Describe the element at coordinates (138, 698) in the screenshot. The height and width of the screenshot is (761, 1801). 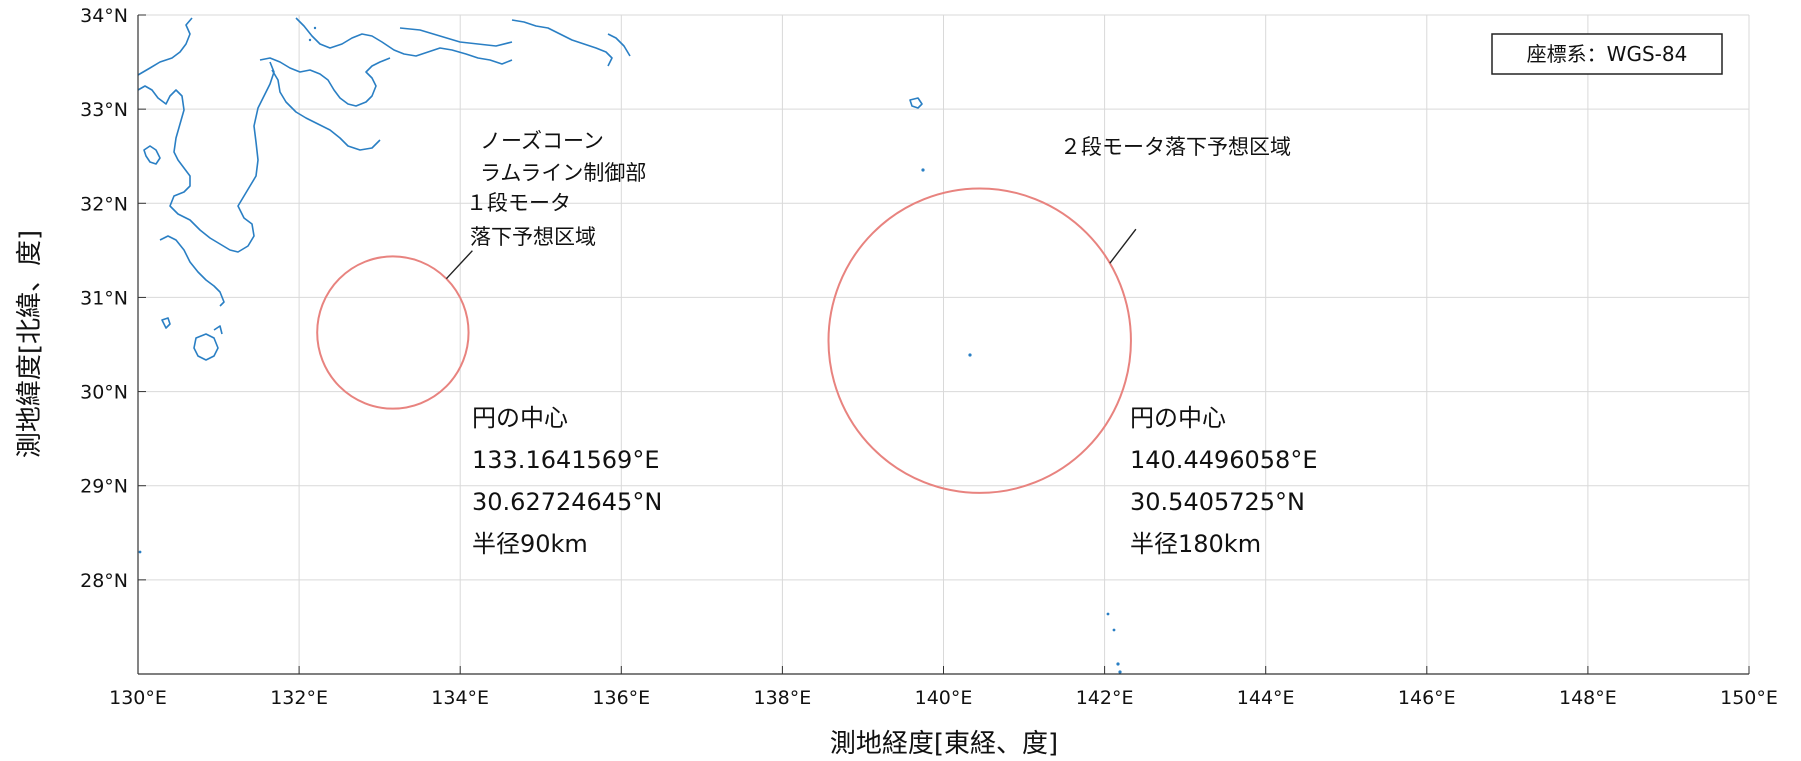
I see `x-tick-label: 130°E` at that location.